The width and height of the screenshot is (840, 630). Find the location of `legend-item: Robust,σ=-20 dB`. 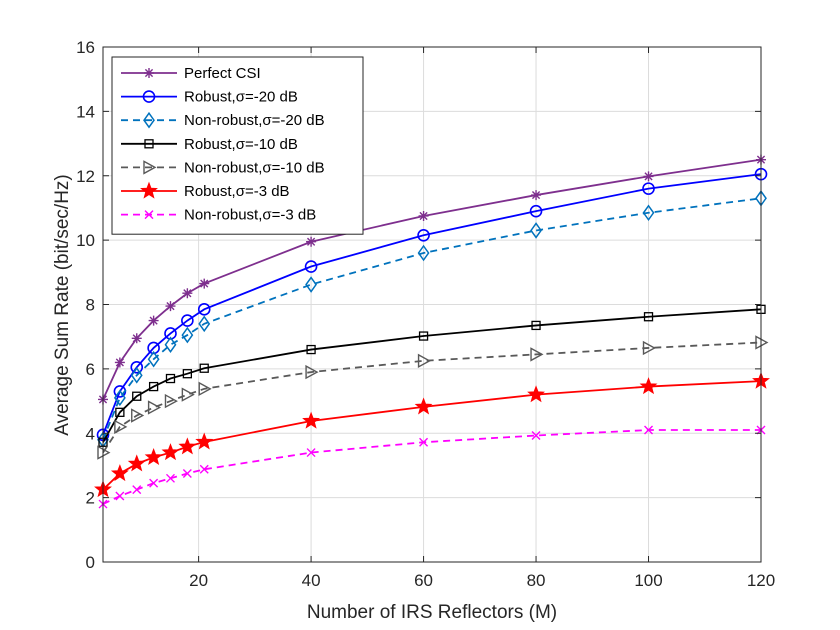

legend-item: Robust,σ=-20 dB is located at coordinates (209, 97).